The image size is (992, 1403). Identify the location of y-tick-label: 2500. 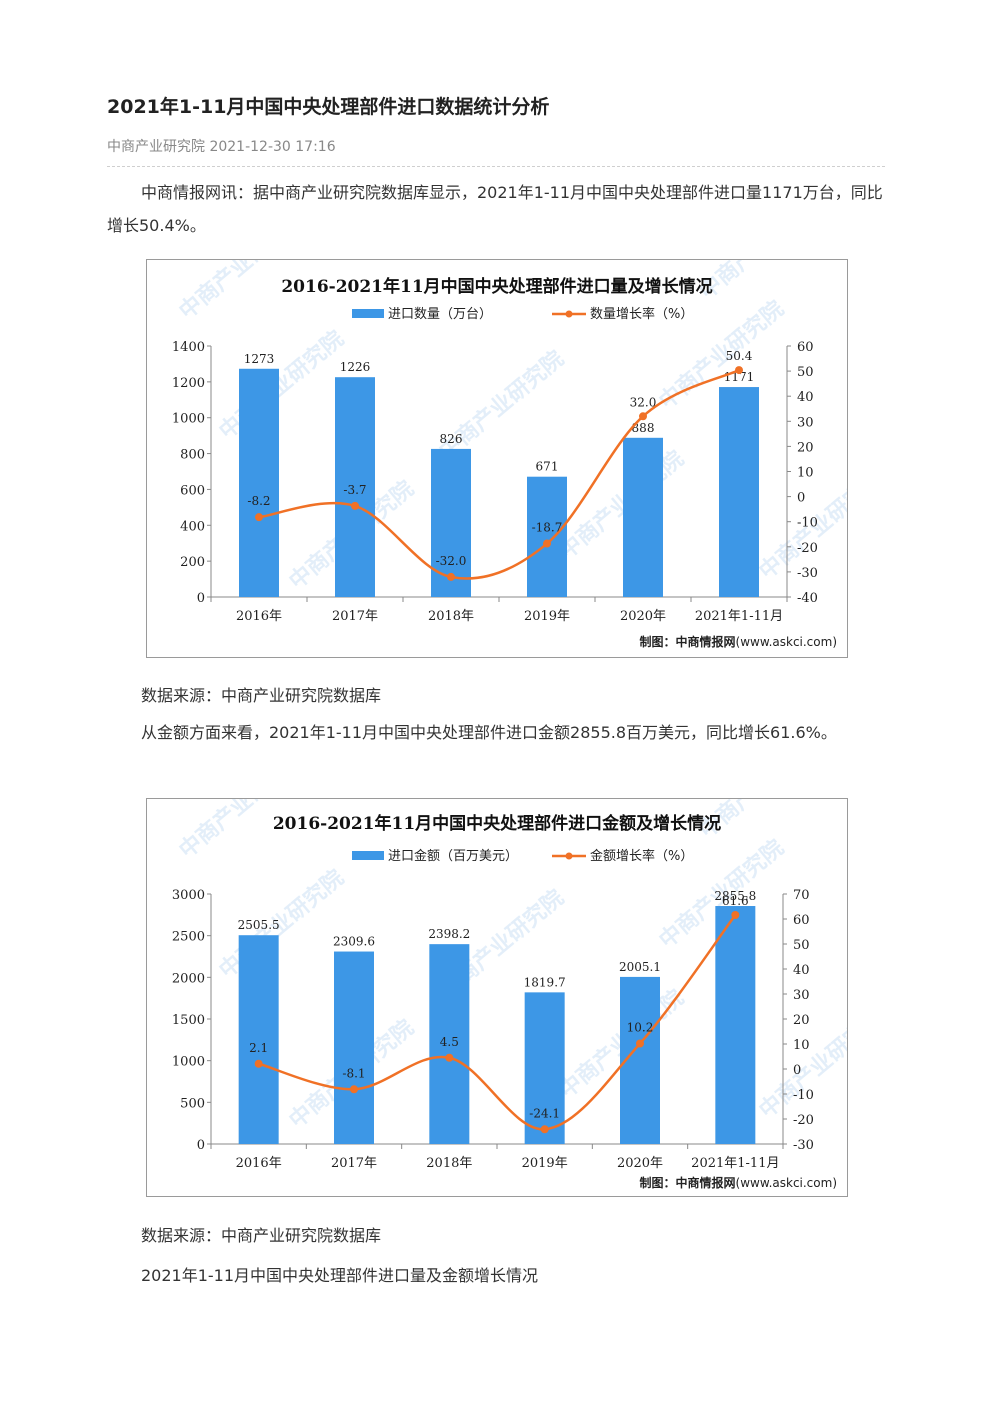
(188, 937).